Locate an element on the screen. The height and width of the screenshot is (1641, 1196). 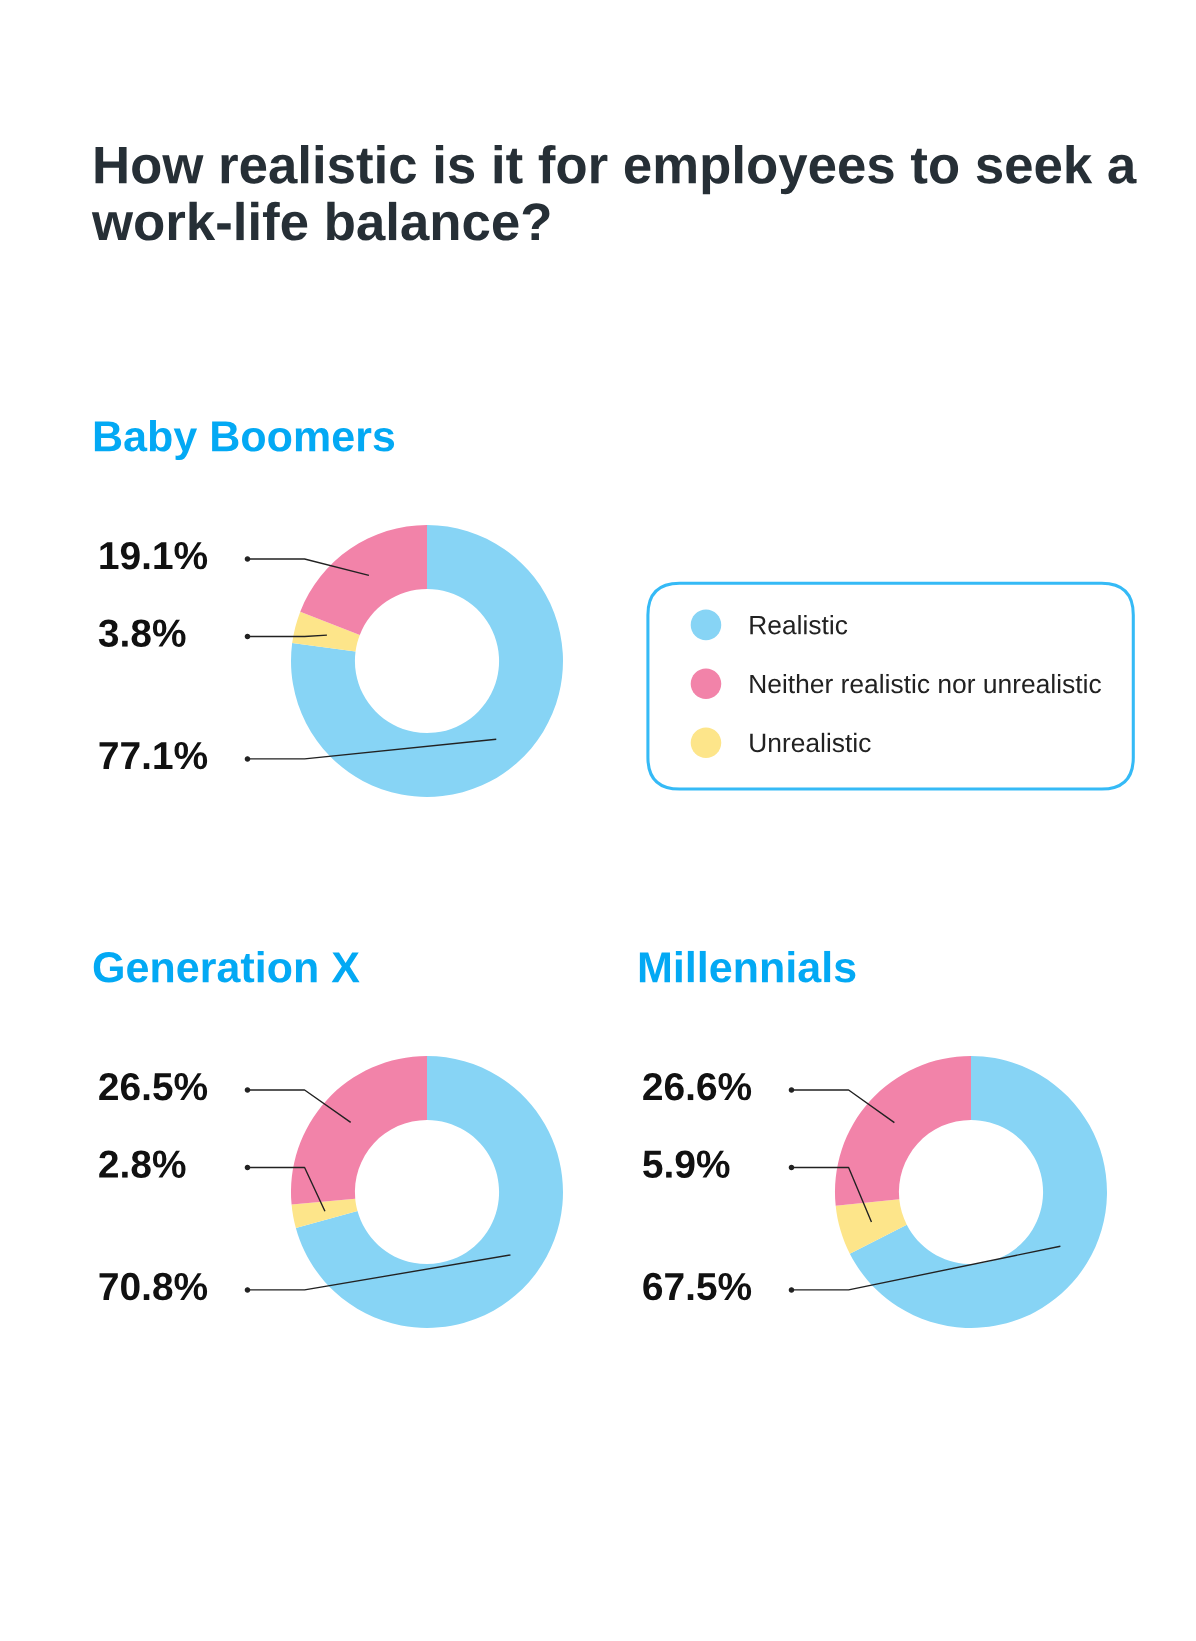
data-label: 2.8% is located at coordinates (142, 1164).